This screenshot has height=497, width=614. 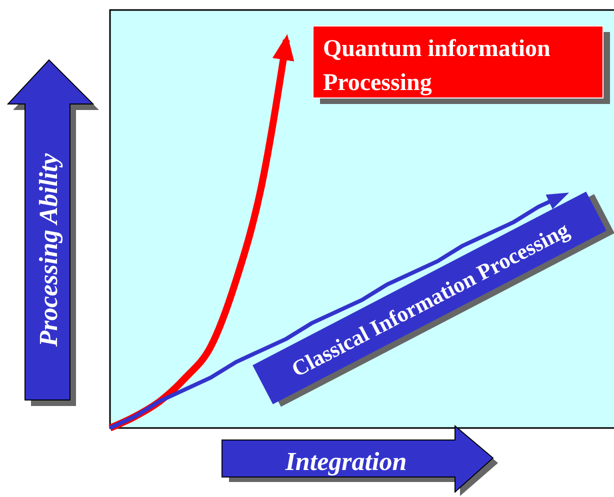 What do you see at coordinates (48, 250) in the screenshot?
I see `y-axis-title: Processing Ability` at bounding box center [48, 250].